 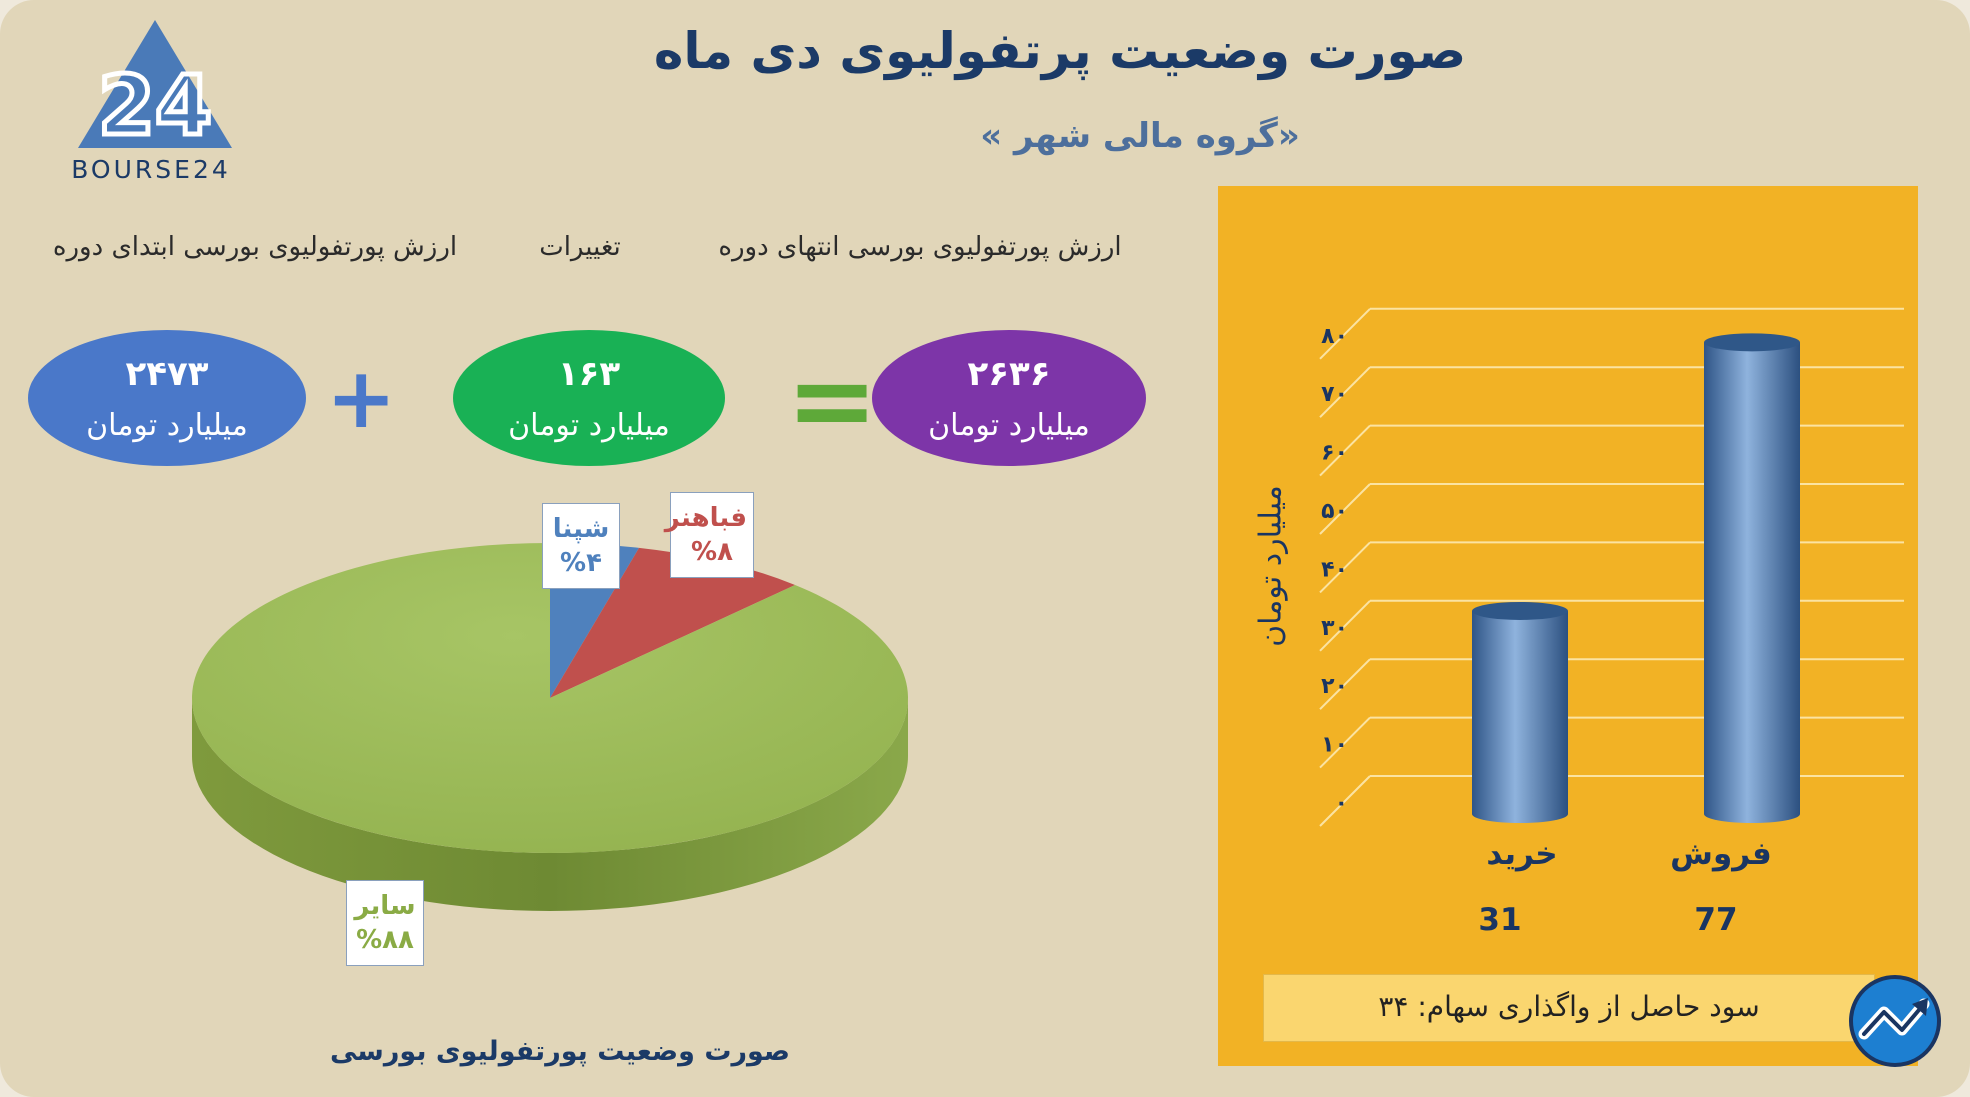 What do you see at coordinates (1334, 628) in the screenshot?
I see `y-tick-label: ۳۰` at bounding box center [1334, 628].